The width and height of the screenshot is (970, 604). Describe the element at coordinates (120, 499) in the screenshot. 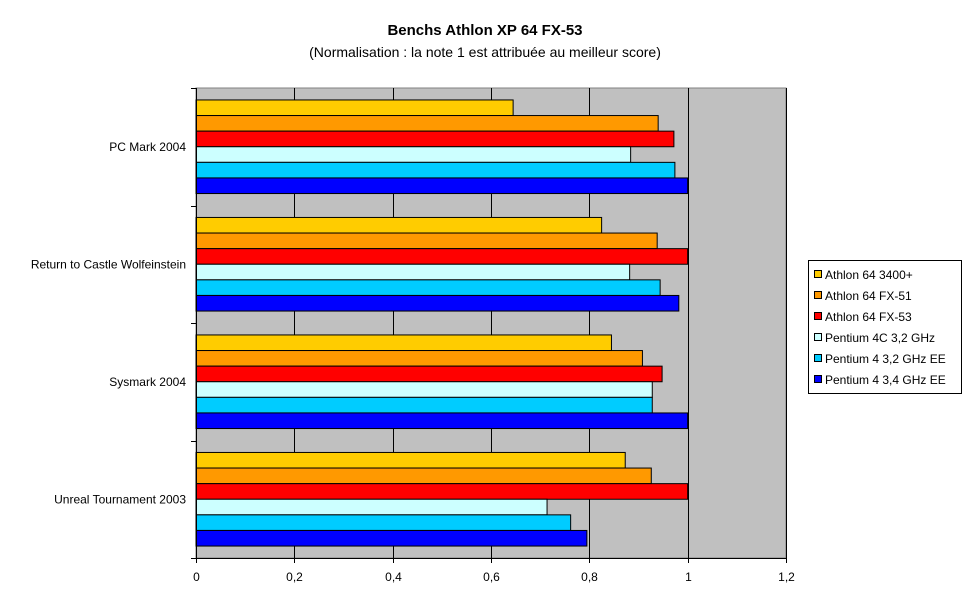

I see `category-label: Unreal Tournament 2003` at that location.